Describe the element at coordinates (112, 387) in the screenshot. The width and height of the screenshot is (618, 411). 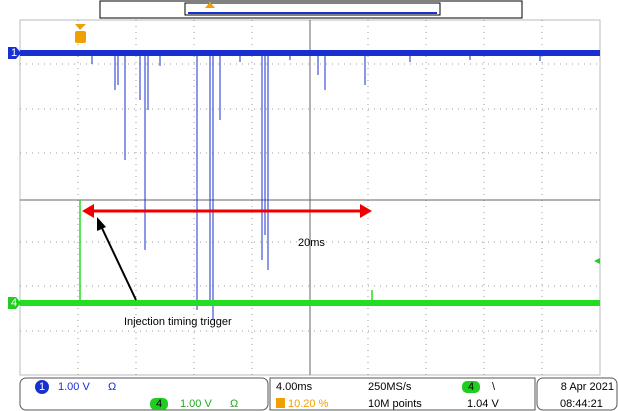
I see `channel-1-coupling: Ω` at that location.